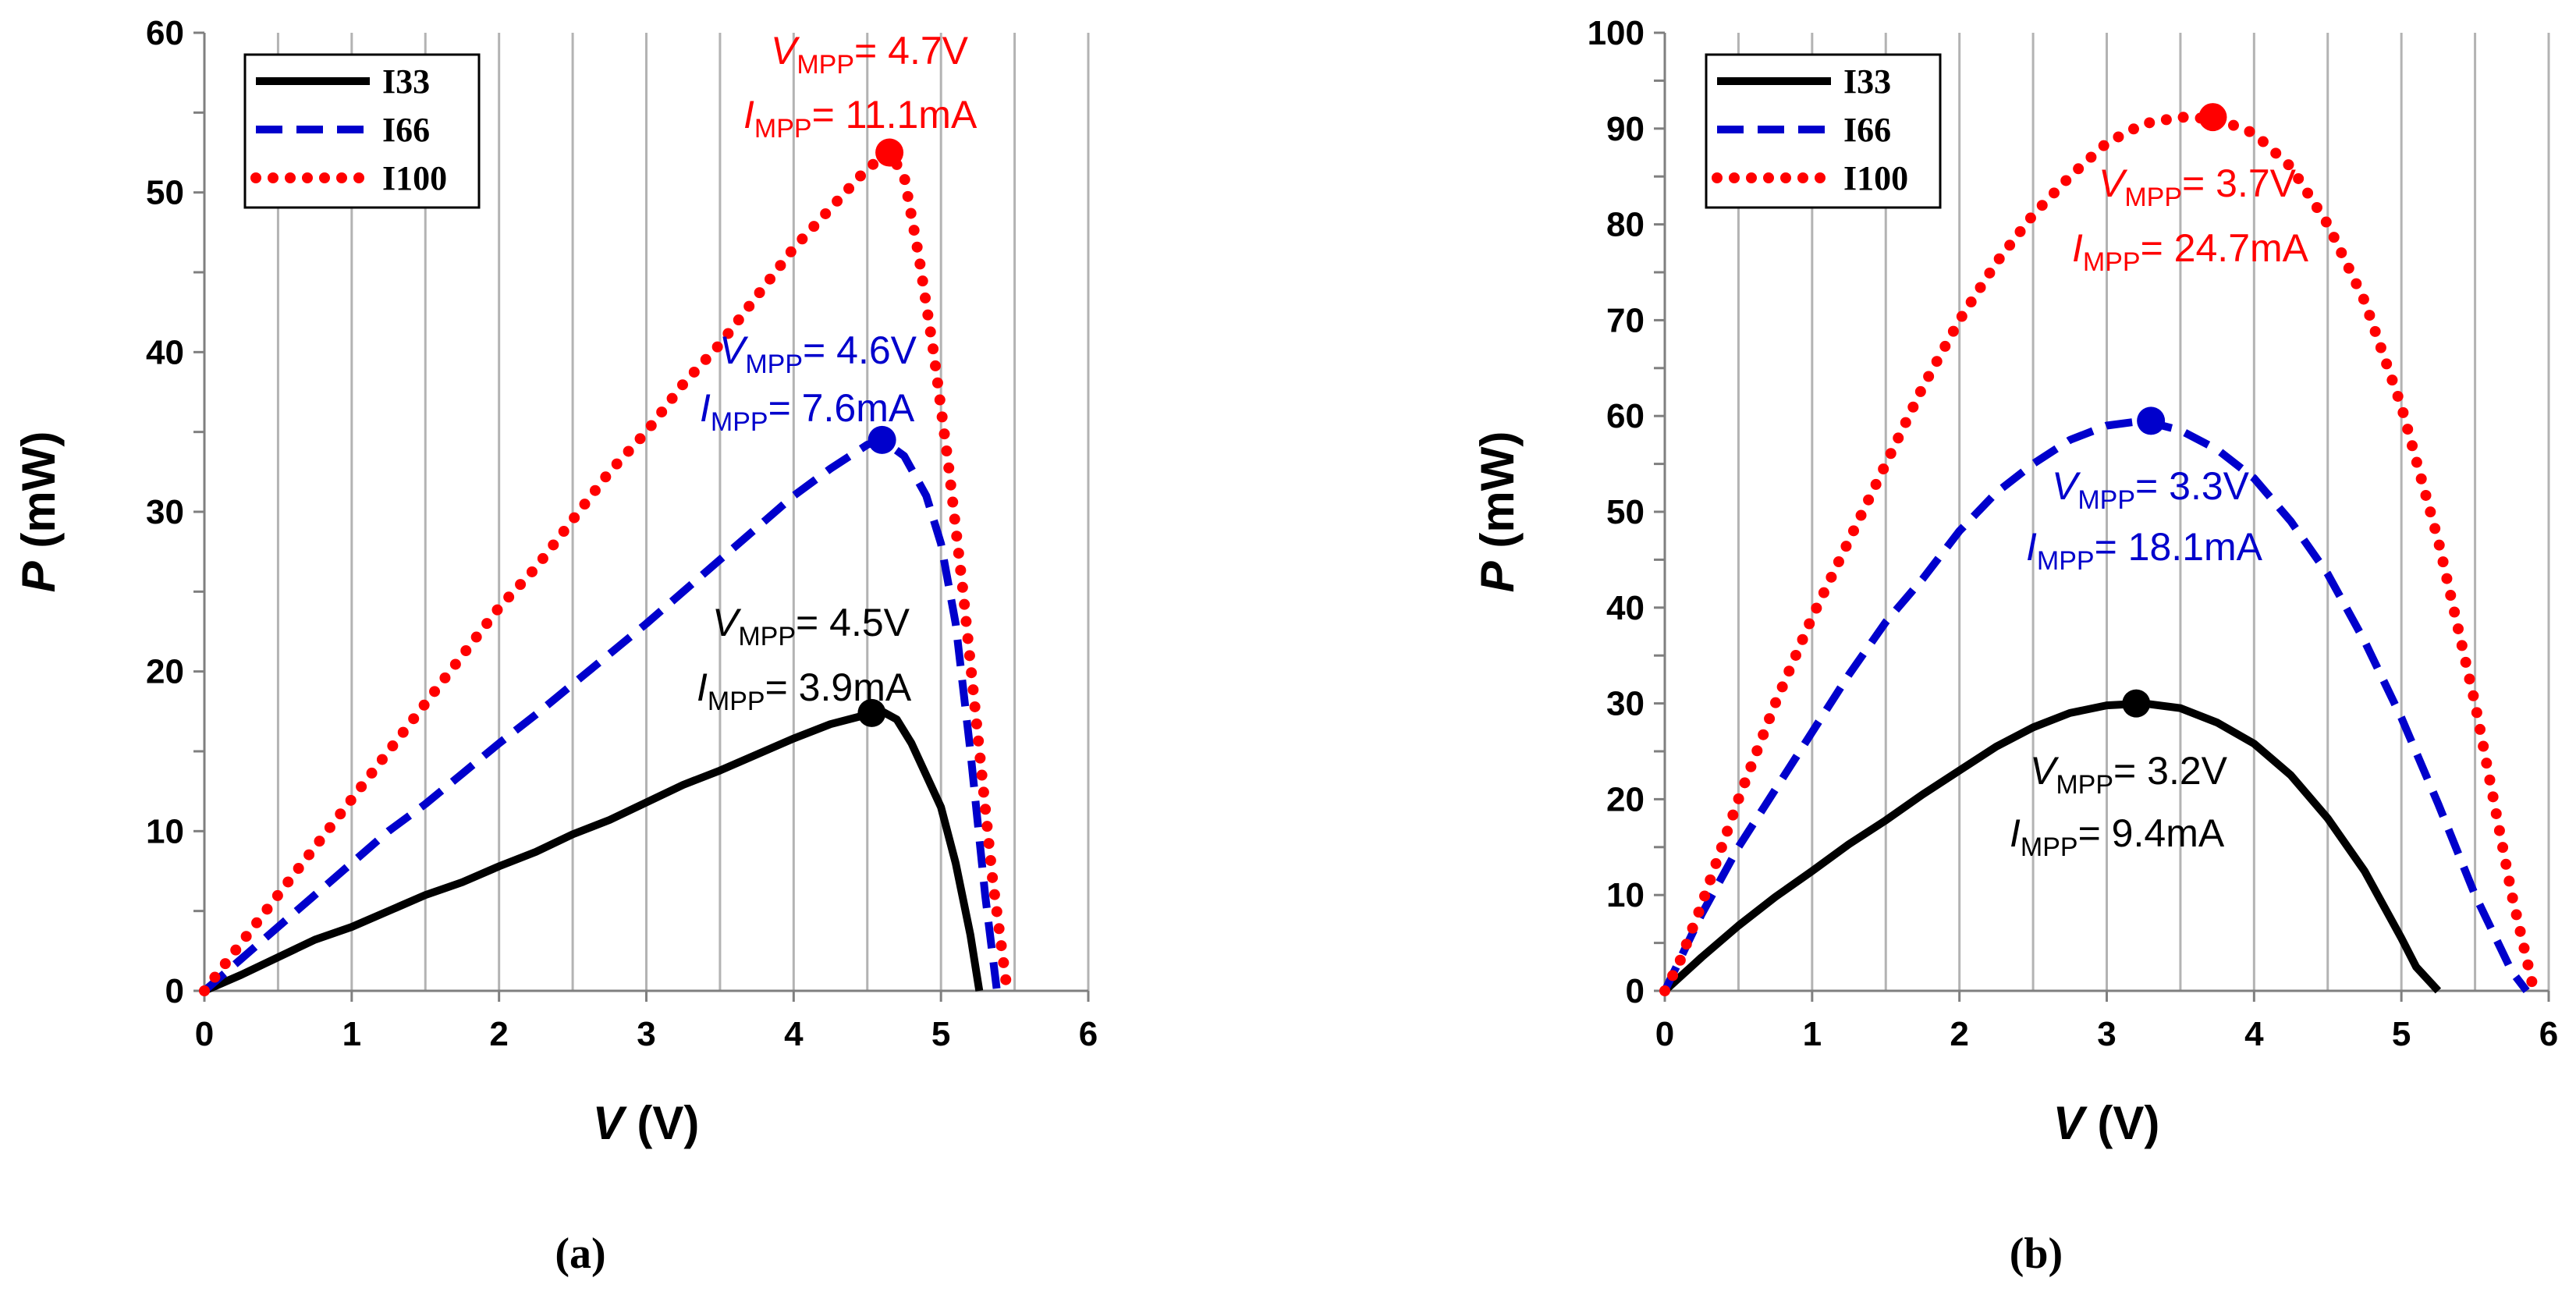  I want to click on y-tick-label: 100, so click(1616, 33).